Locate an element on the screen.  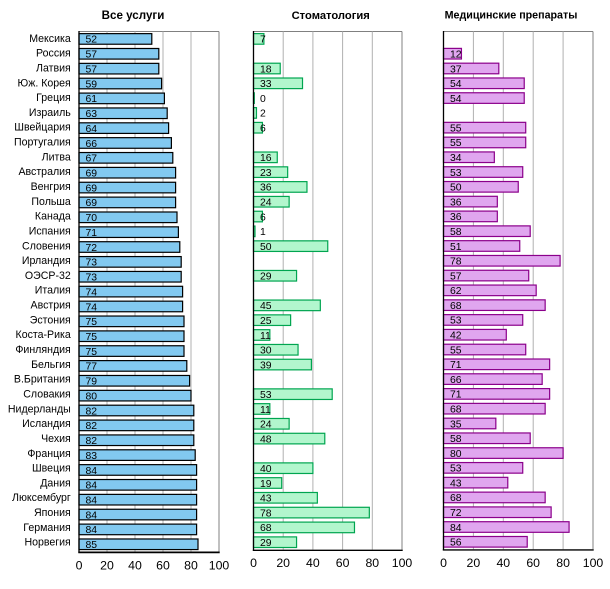
svg-text: Ирландия is located at coordinates (46, 261).